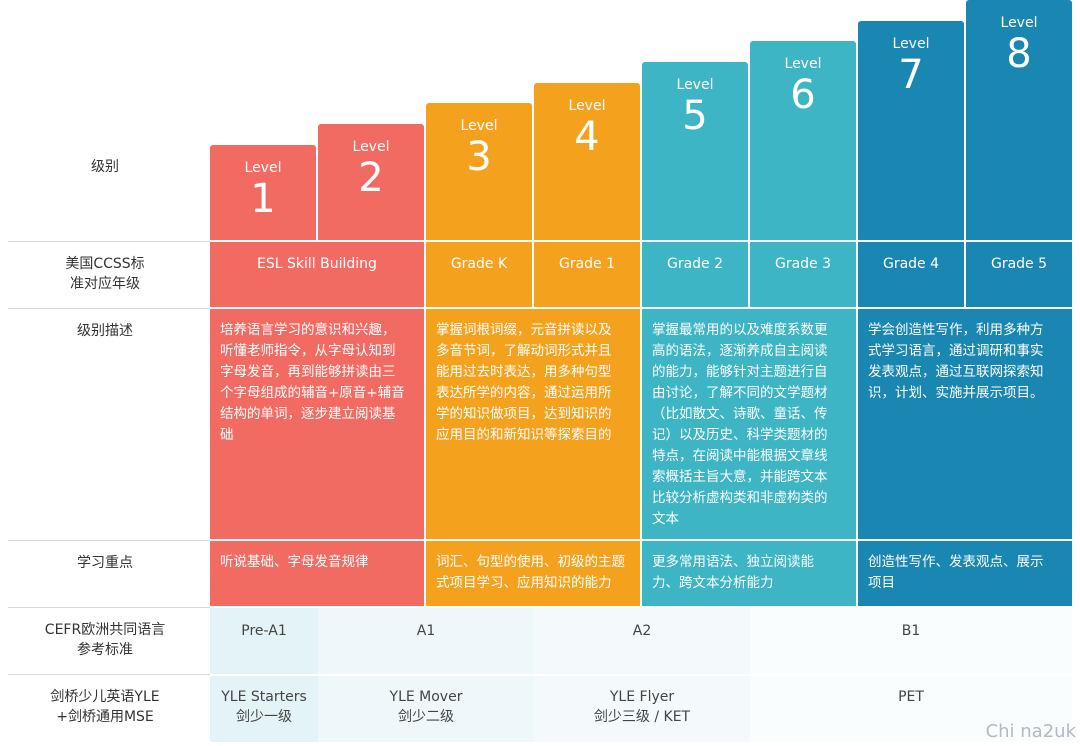 Image resolution: width=1080 pixels, height=746 pixels. What do you see at coordinates (956, 393) in the screenshot?
I see `description-line: 识，计划、实施并展示项目。` at bounding box center [956, 393].